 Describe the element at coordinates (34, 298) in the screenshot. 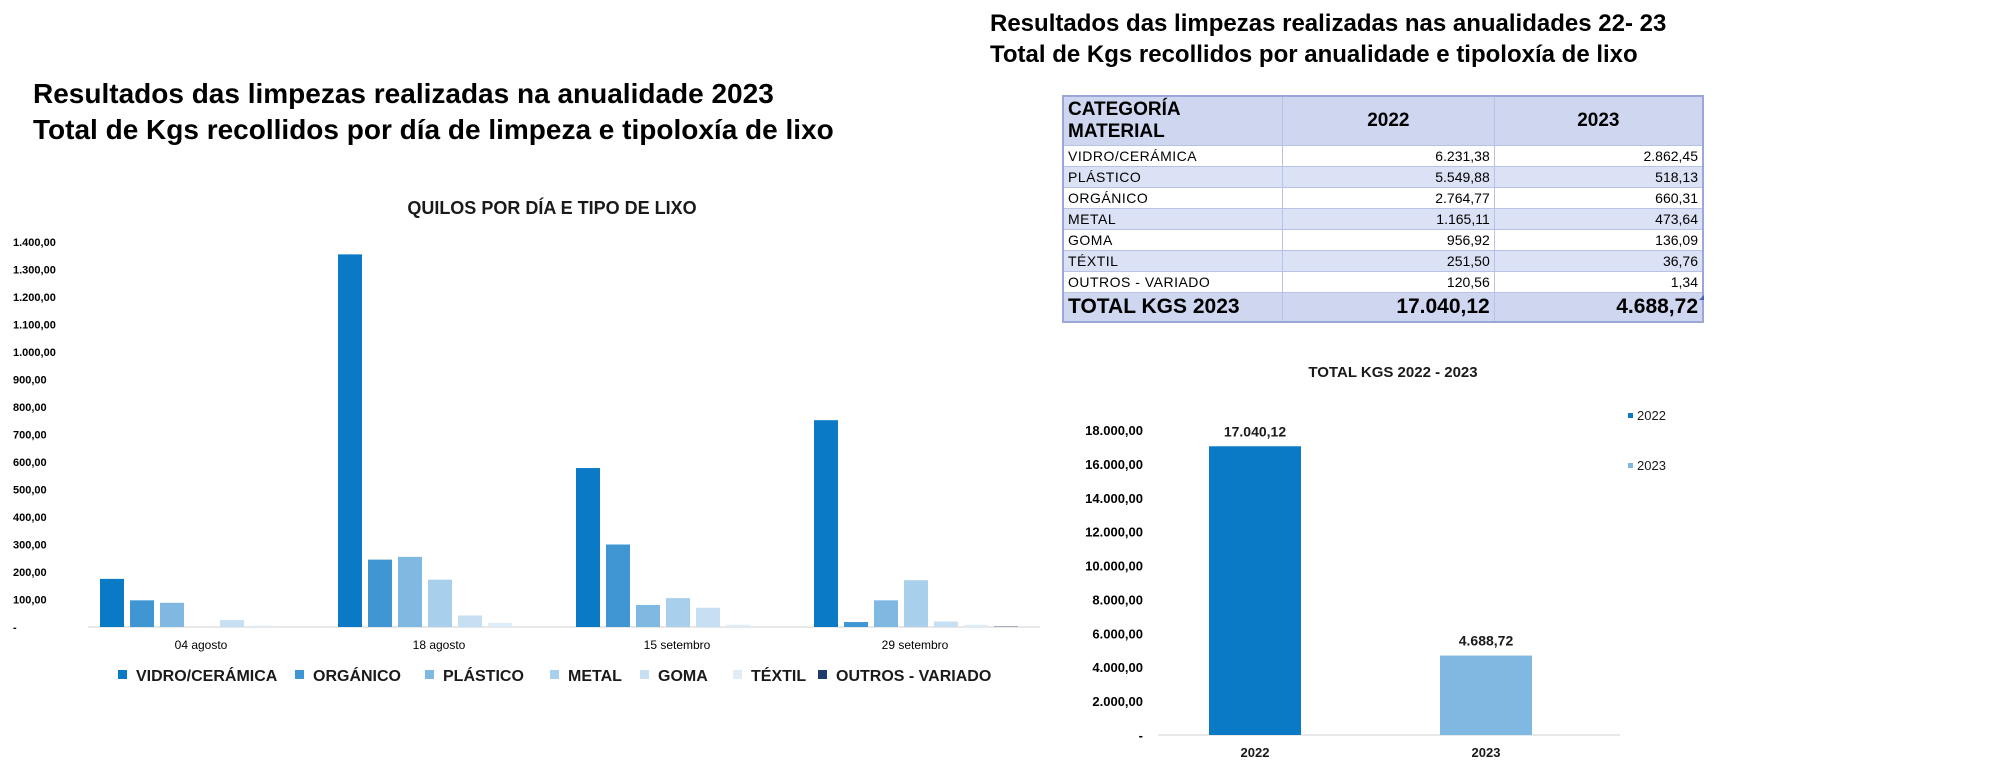

I see `y-tick-label: 1.200,00` at that location.